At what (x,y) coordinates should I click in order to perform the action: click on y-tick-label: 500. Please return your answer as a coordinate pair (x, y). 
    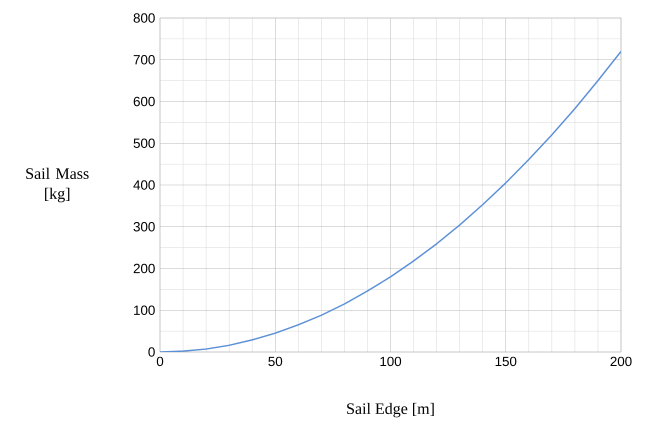
    Looking at the image, I should click on (144, 143).